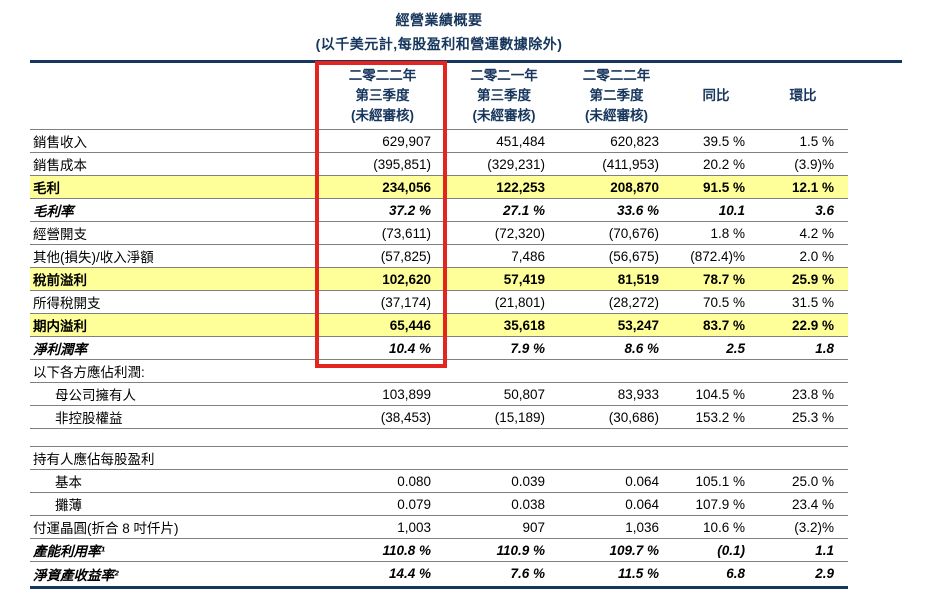 This screenshot has width=927, height=595. Describe the element at coordinates (634, 141) in the screenshot. I see `cell-value: 620,823` at that location.